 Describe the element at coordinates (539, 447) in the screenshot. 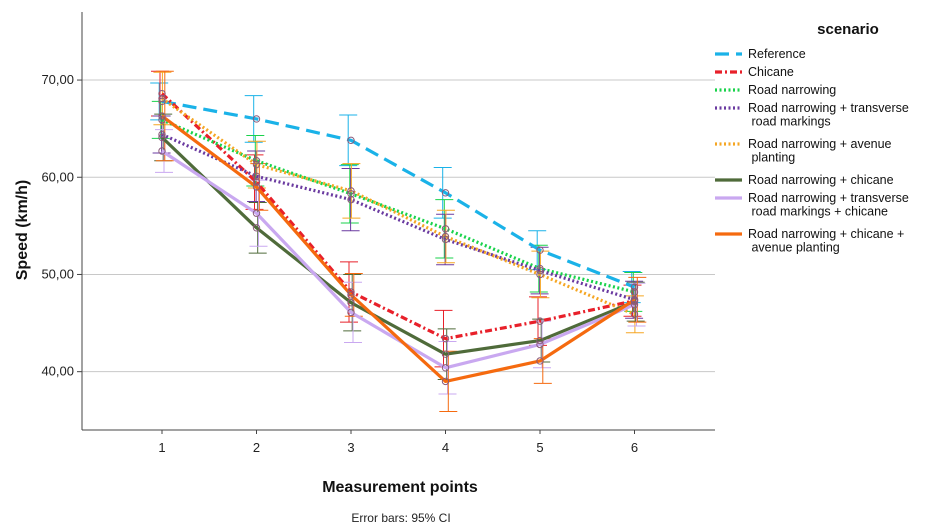

I see `x-tick-label: 5` at that location.